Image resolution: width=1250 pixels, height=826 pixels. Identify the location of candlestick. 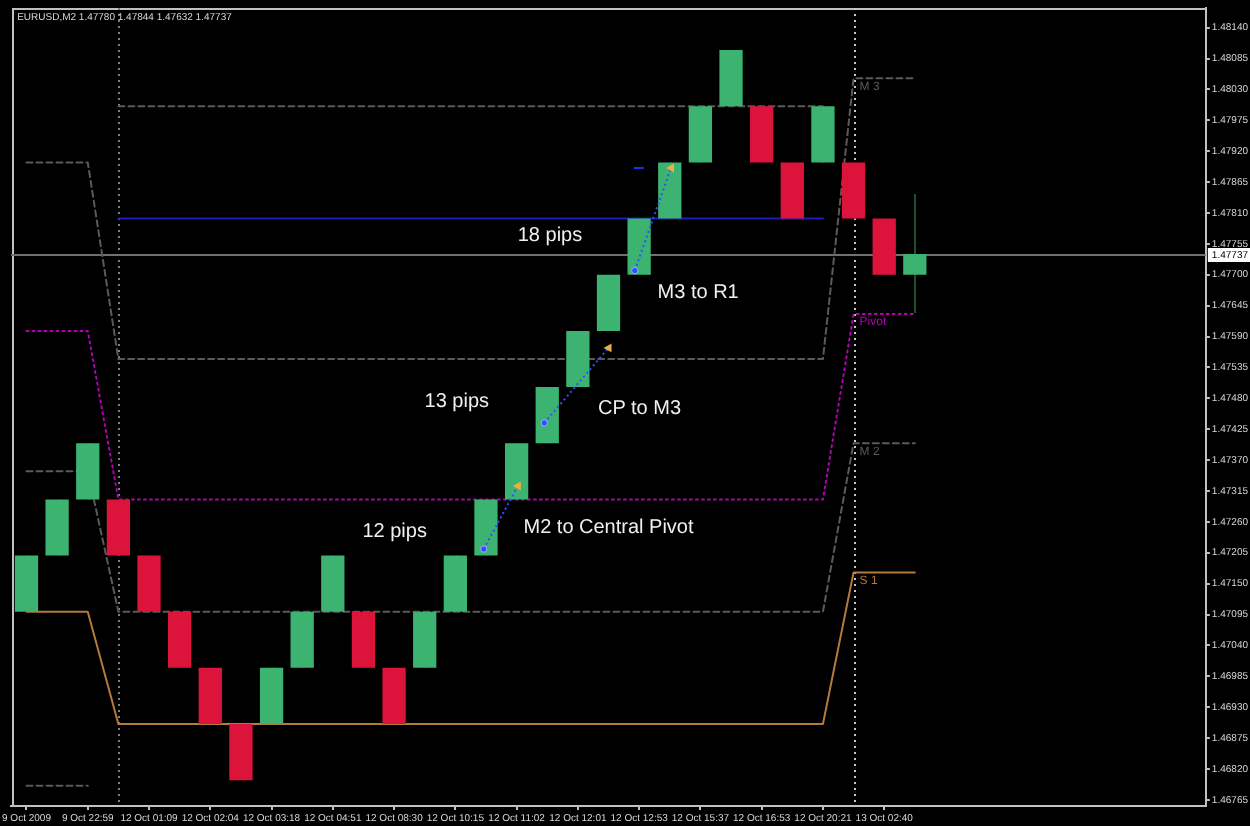
(915, 253).